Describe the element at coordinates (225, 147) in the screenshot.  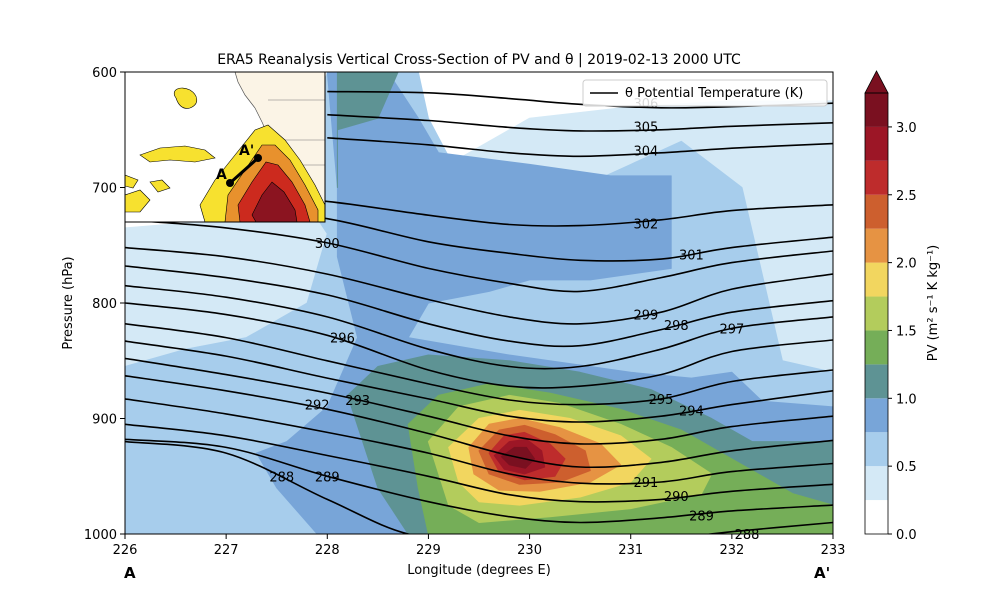
I see `inset-map: A A'` at that location.